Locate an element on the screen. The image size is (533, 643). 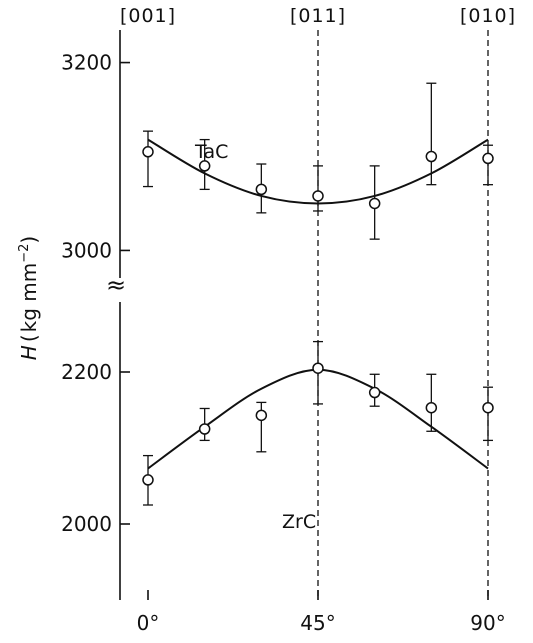
direction-label: [001] is located at coordinates (148, 16).